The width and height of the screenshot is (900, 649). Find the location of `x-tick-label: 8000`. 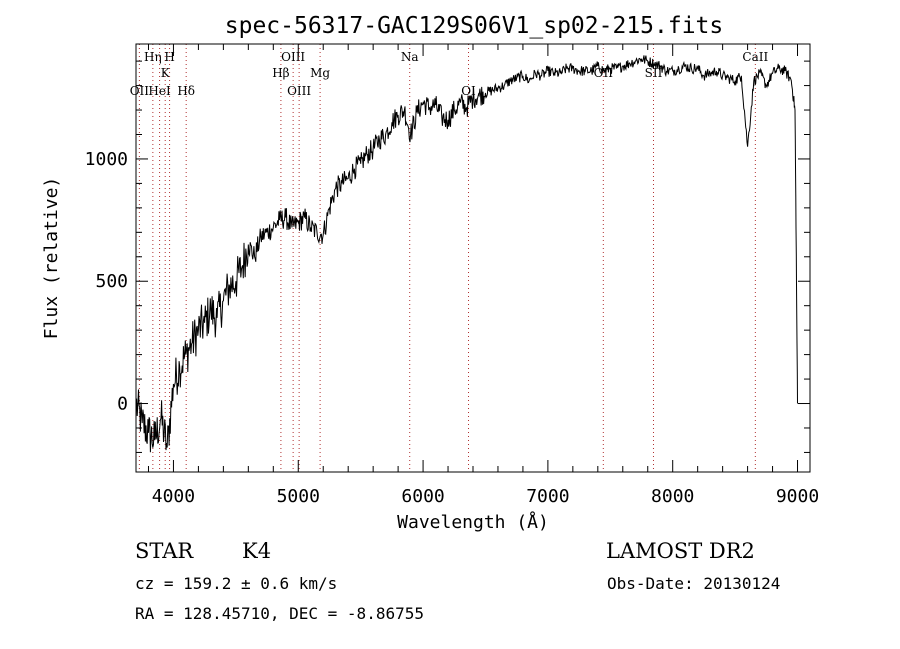

x-tick-label: 8000 is located at coordinates (672, 496).